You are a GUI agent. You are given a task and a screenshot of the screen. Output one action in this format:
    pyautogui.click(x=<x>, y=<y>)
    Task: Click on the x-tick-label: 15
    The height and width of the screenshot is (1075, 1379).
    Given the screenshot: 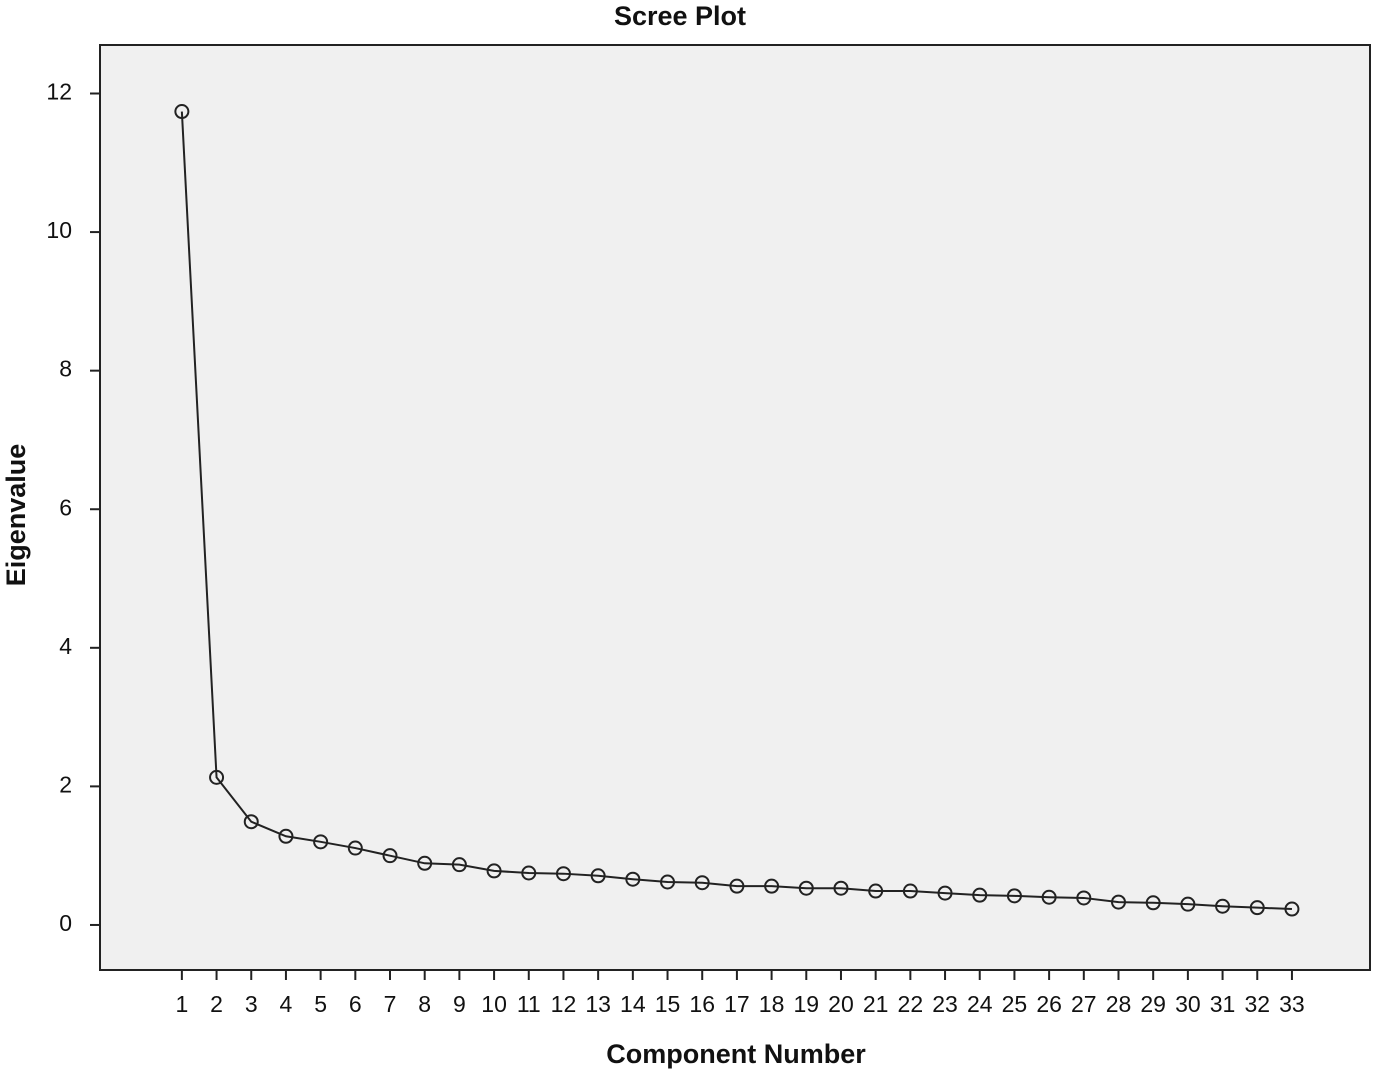 What is the action you would take?
    pyautogui.click(x=668, y=1004)
    